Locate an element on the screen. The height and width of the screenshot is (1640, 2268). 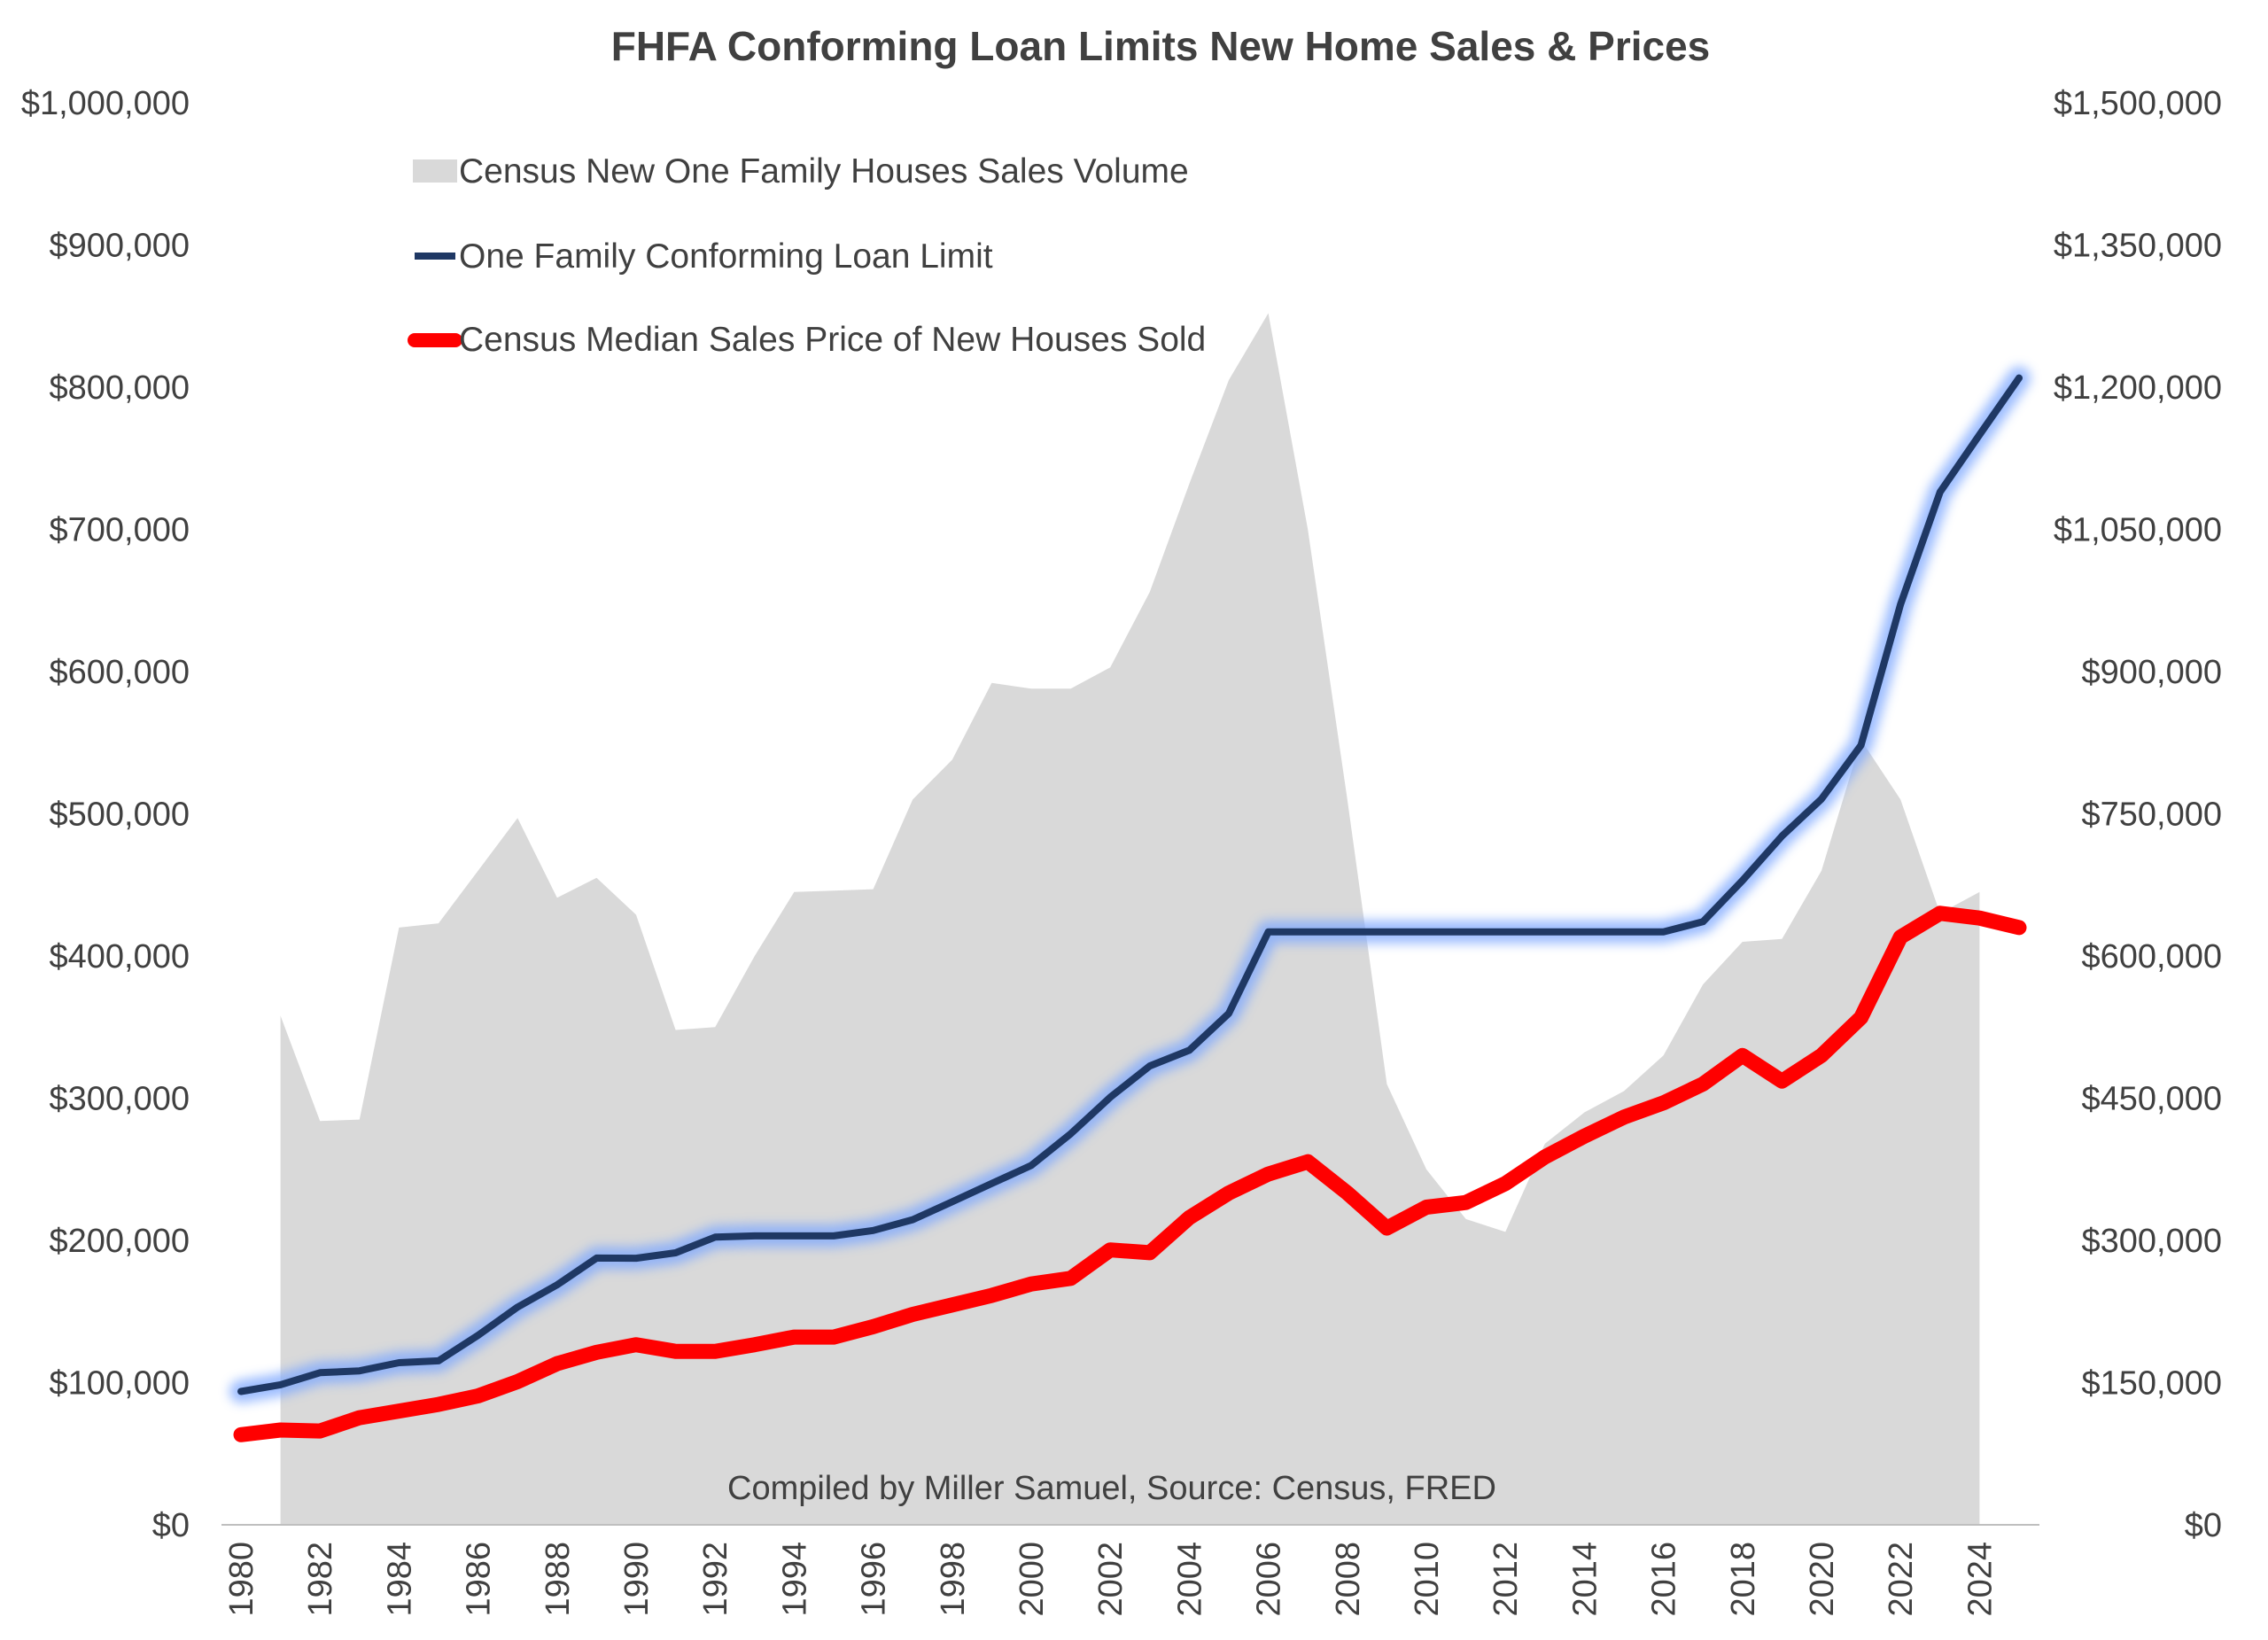
legend-label-loan-limit: One Family Conforming Loan Limit is located at coordinates (726, 256).